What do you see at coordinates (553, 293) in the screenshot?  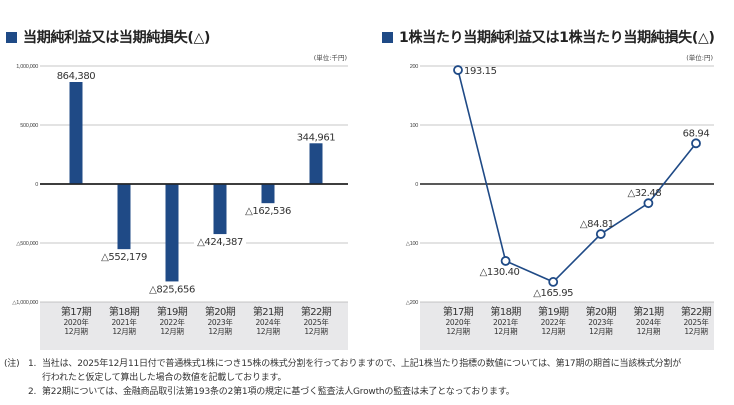 I see `data-label: △165.95` at bounding box center [553, 293].